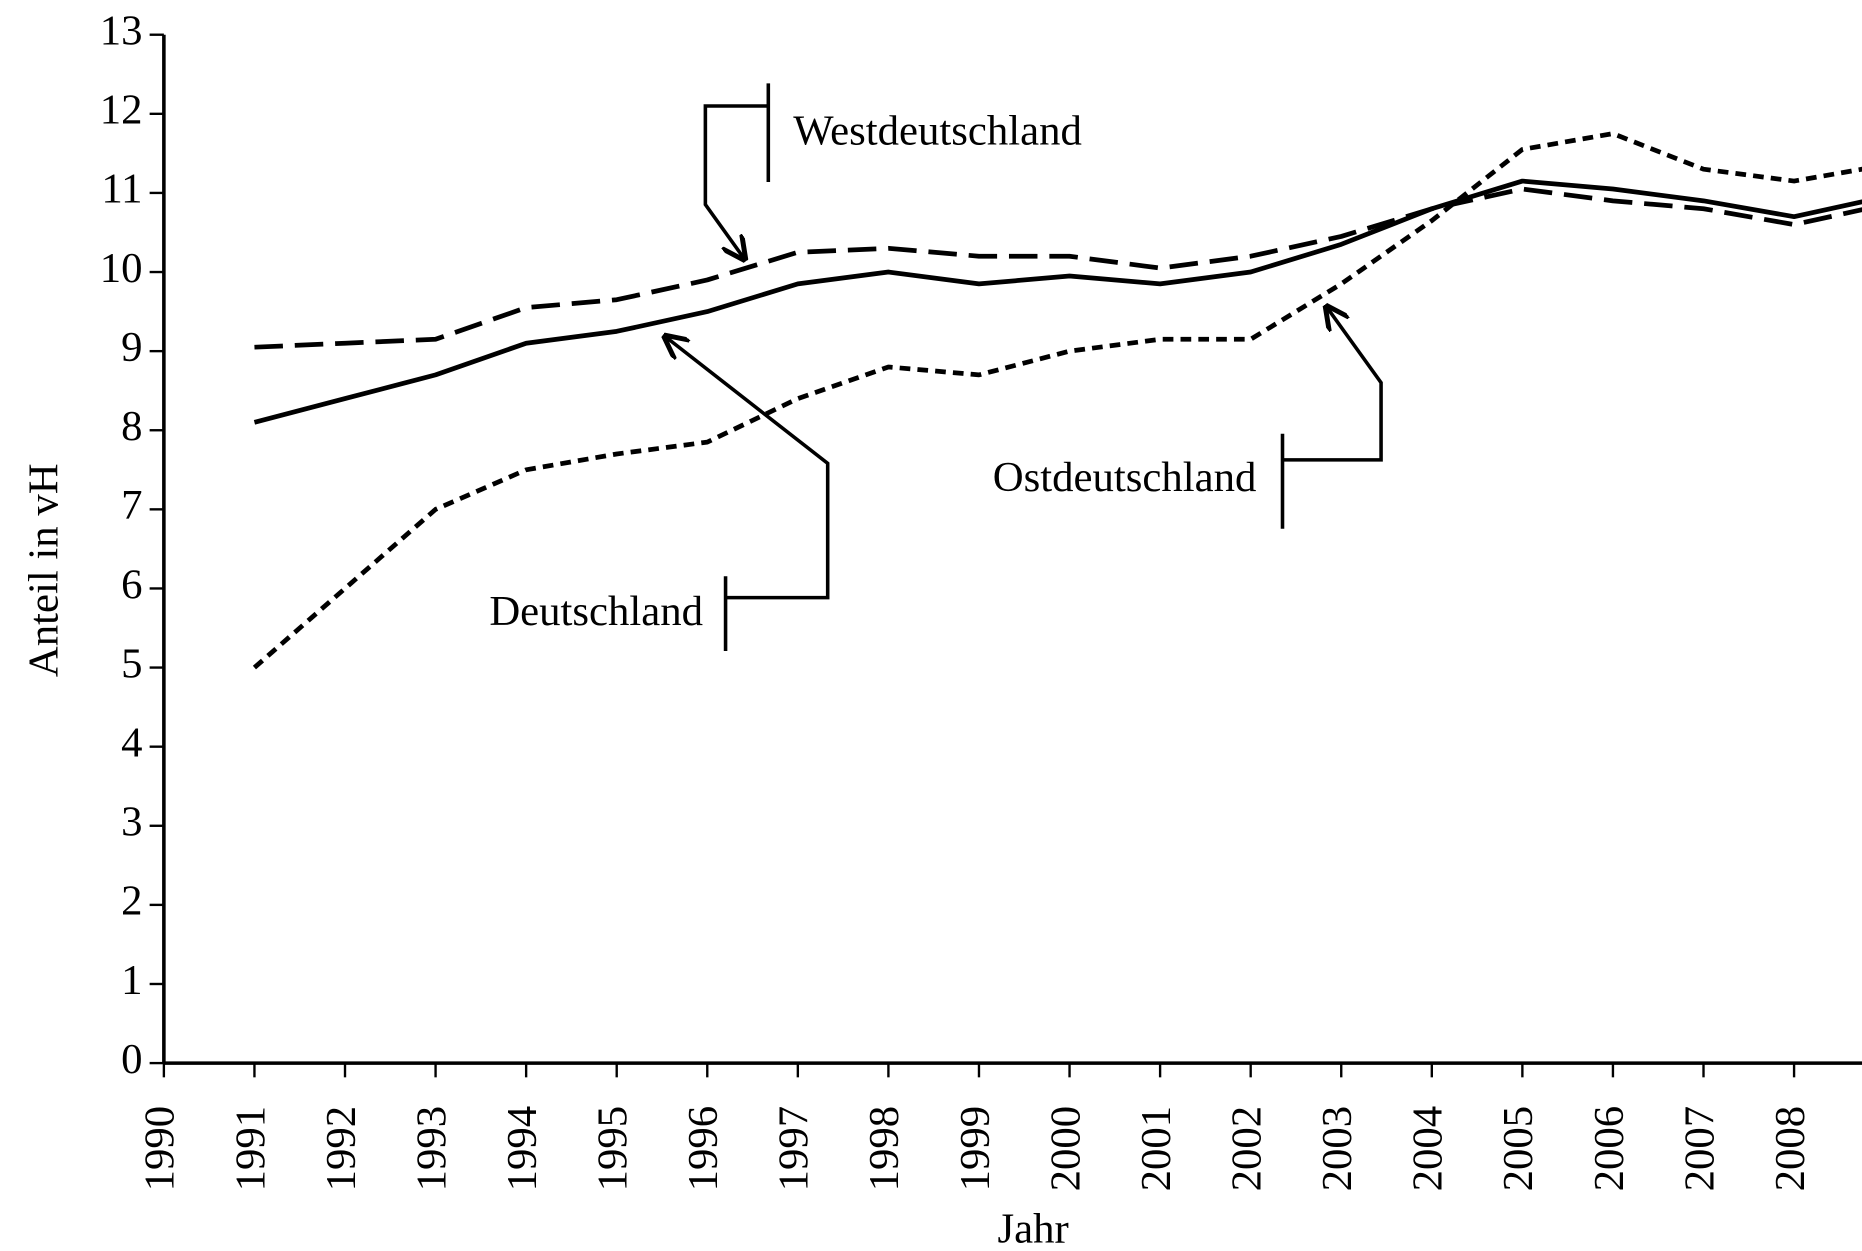 The height and width of the screenshot is (1251, 1862). What do you see at coordinates (121, 110) in the screenshot?
I see `y-tick-label: 12` at bounding box center [121, 110].